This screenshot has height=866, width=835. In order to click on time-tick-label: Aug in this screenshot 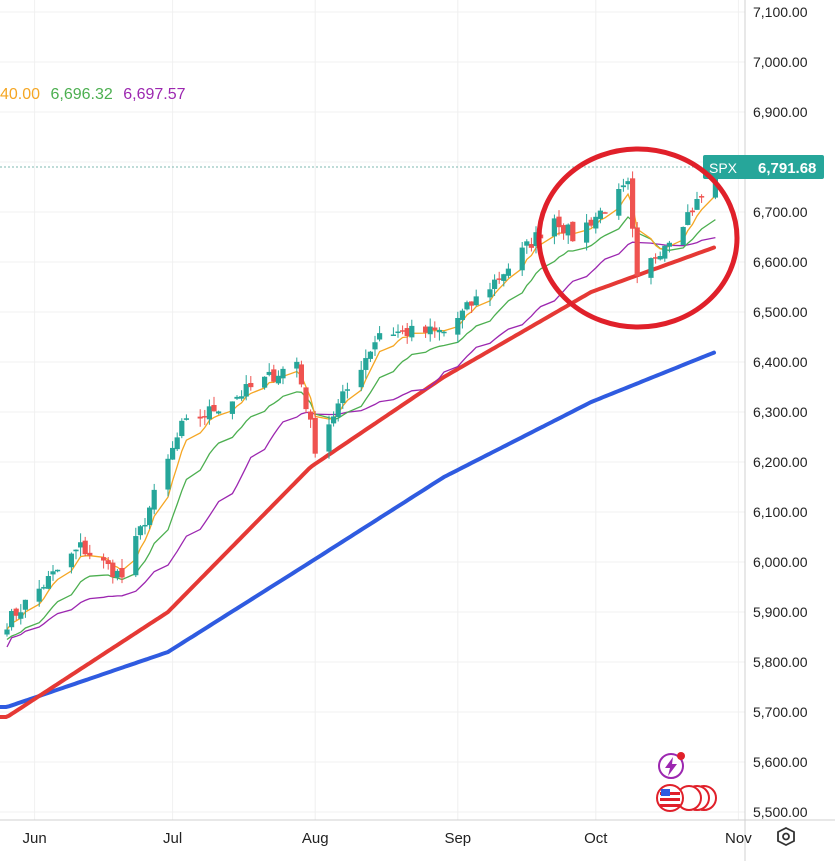, I will do `click(315, 838)`.